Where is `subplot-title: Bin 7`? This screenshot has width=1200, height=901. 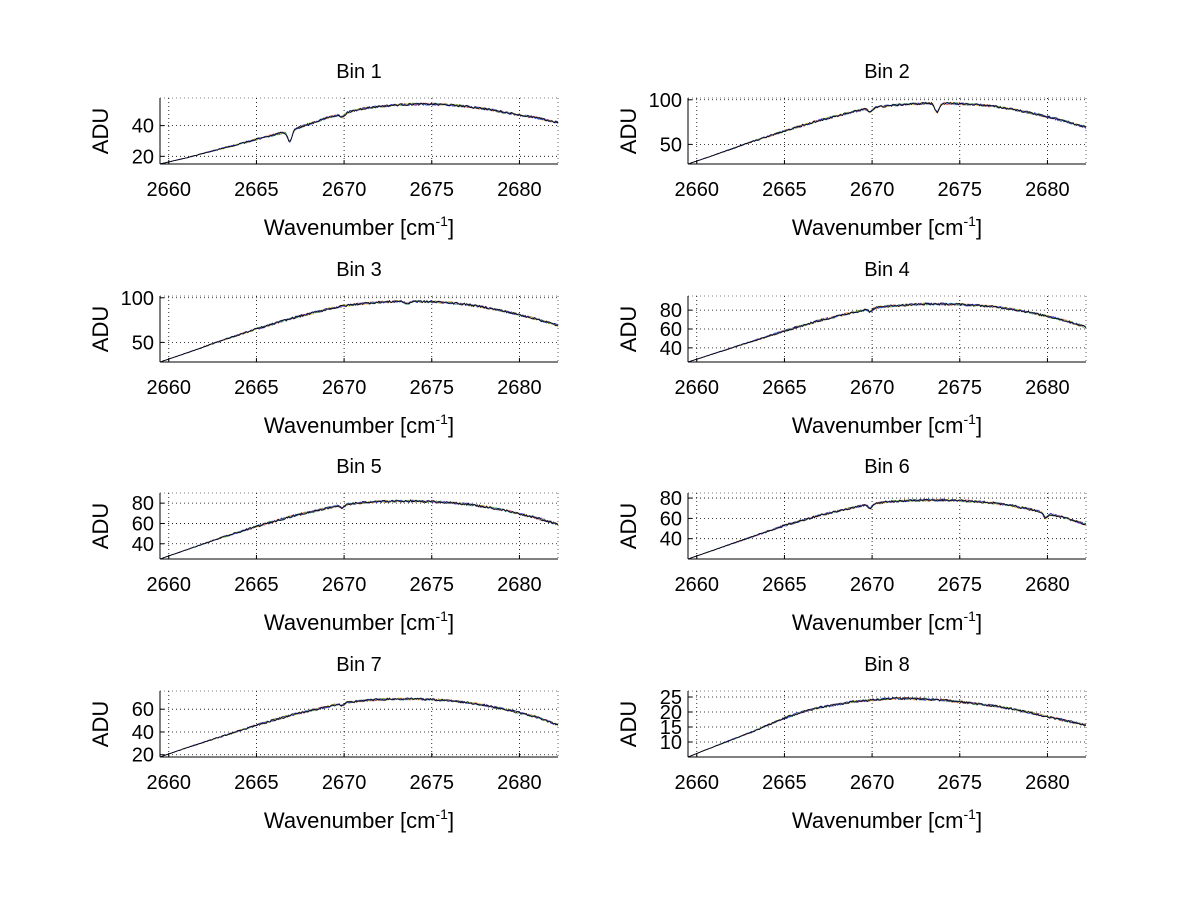
subplot-title: Bin 7 is located at coordinates (359, 665).